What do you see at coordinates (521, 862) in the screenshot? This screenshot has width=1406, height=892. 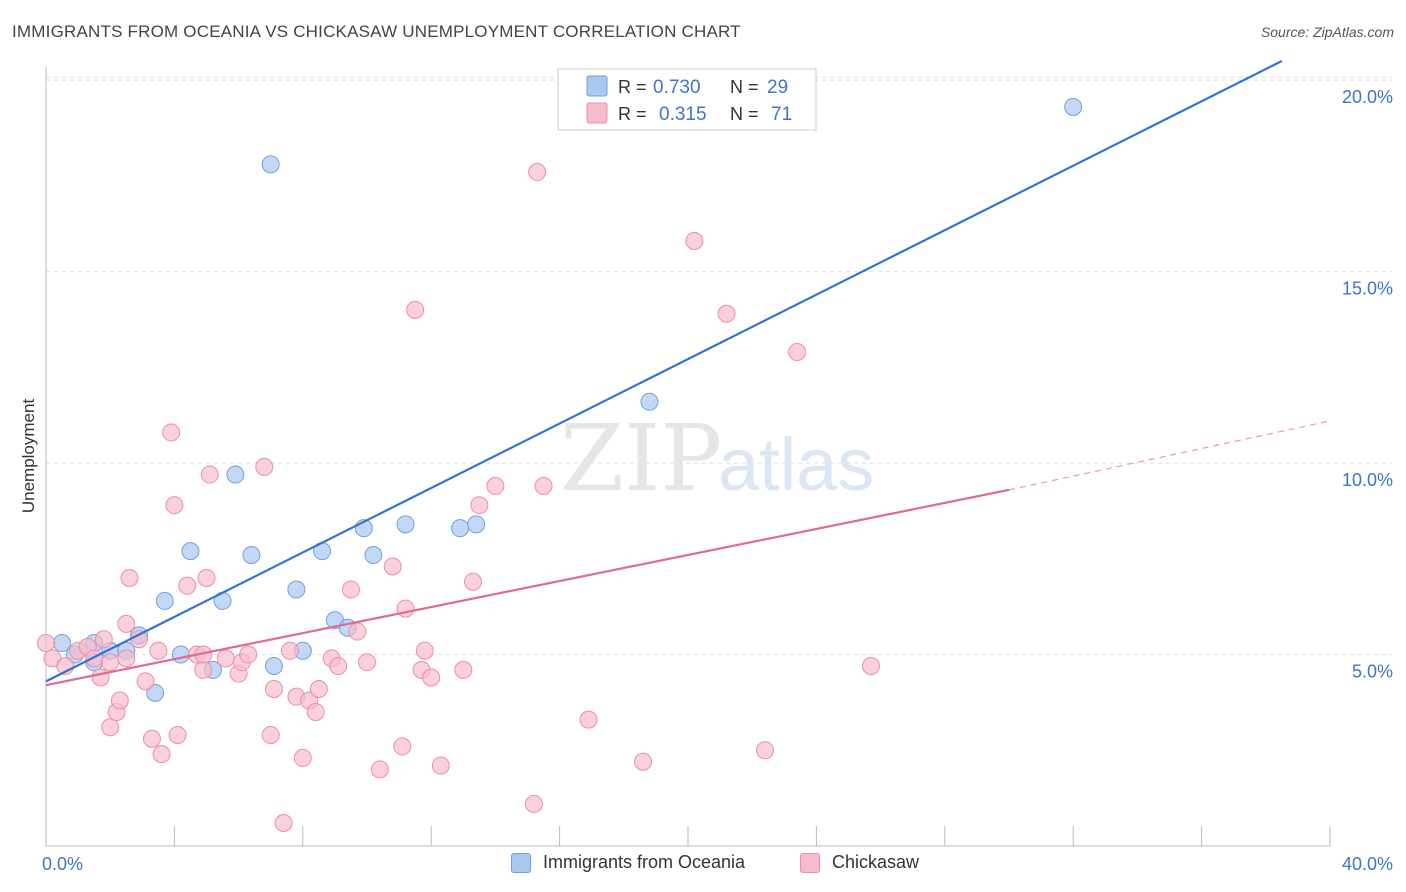 I see `legend-swatch-oceania` at bounding box center [521, 862].